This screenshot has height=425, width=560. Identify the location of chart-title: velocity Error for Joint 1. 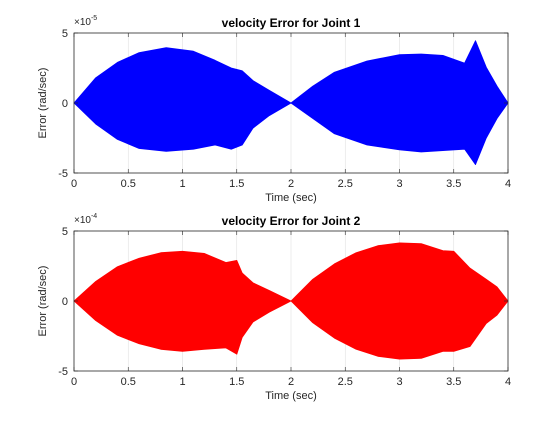
(291, 23).